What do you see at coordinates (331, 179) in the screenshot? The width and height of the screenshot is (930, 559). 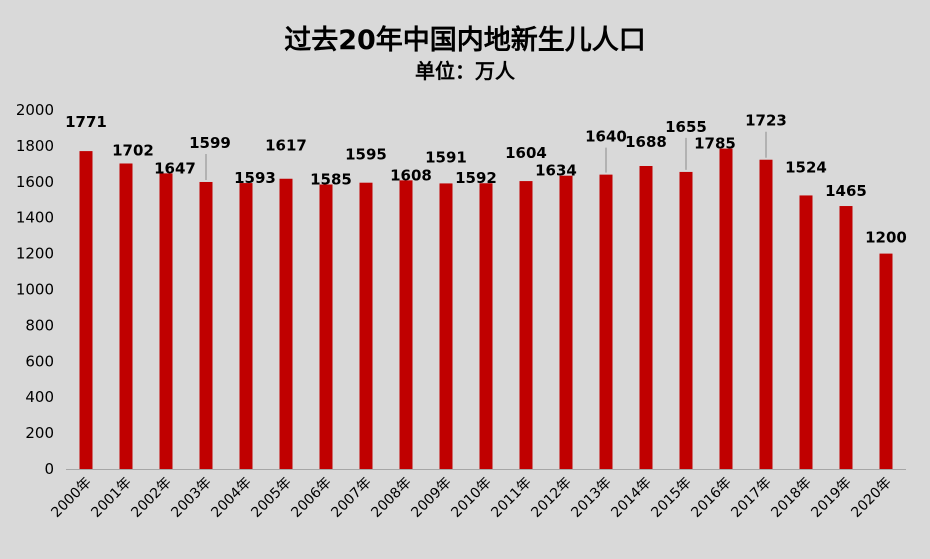 I see `data-label: 1585` at bounding box center [331, 179].